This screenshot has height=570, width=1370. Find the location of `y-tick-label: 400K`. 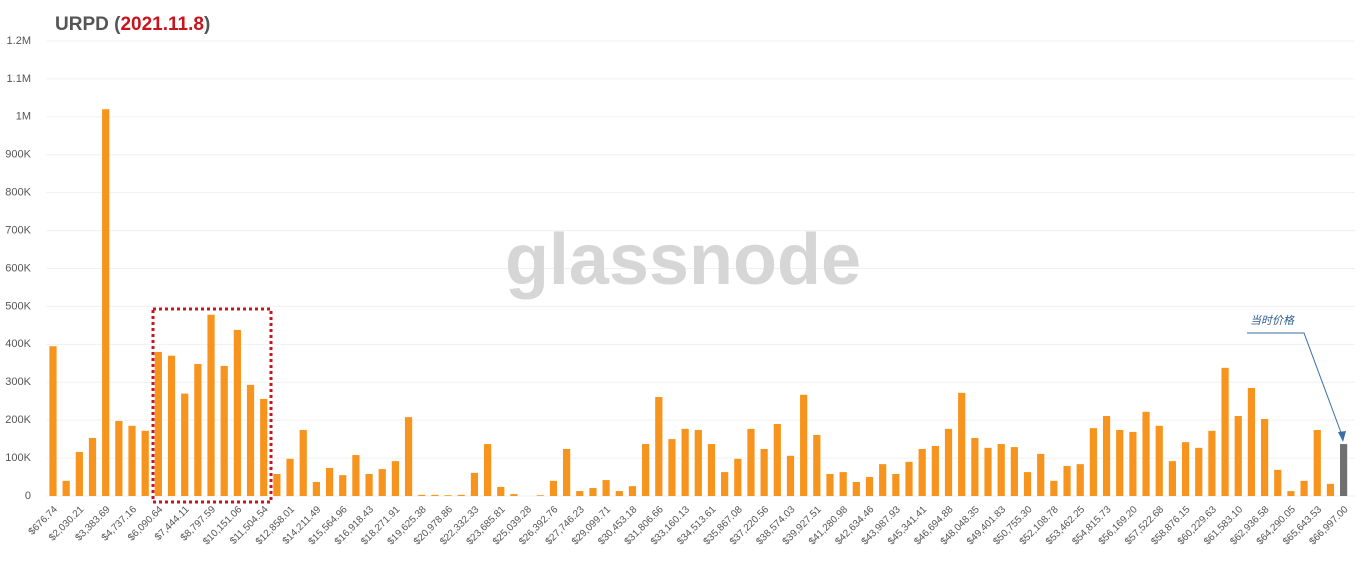

y-tick-label: 400K is located at coordinates (18, 344).